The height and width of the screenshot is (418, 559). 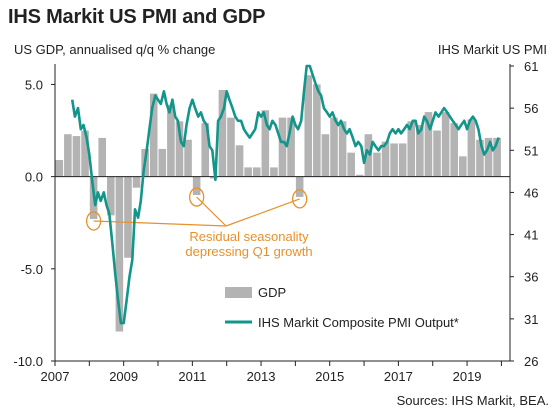 What do you see at coordinates (261, 376) in the screenshot?
I see `x-tick-label: 2013` at bounding box center [261, 376].